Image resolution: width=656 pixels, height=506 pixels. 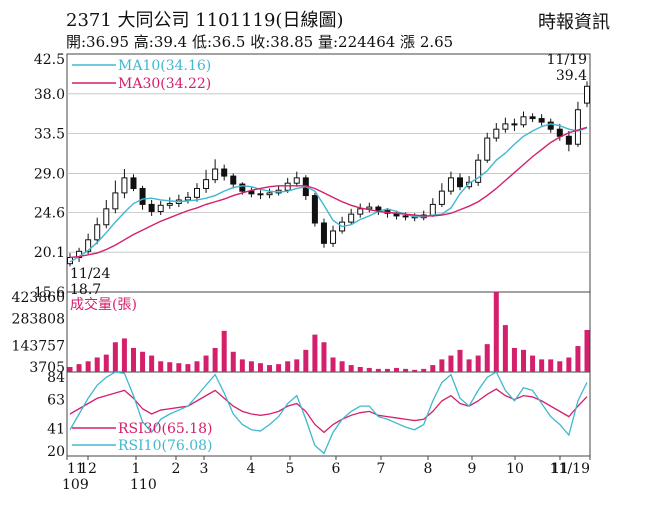 I want to click on x-tick-label: 3, so click(x=204, y=469).